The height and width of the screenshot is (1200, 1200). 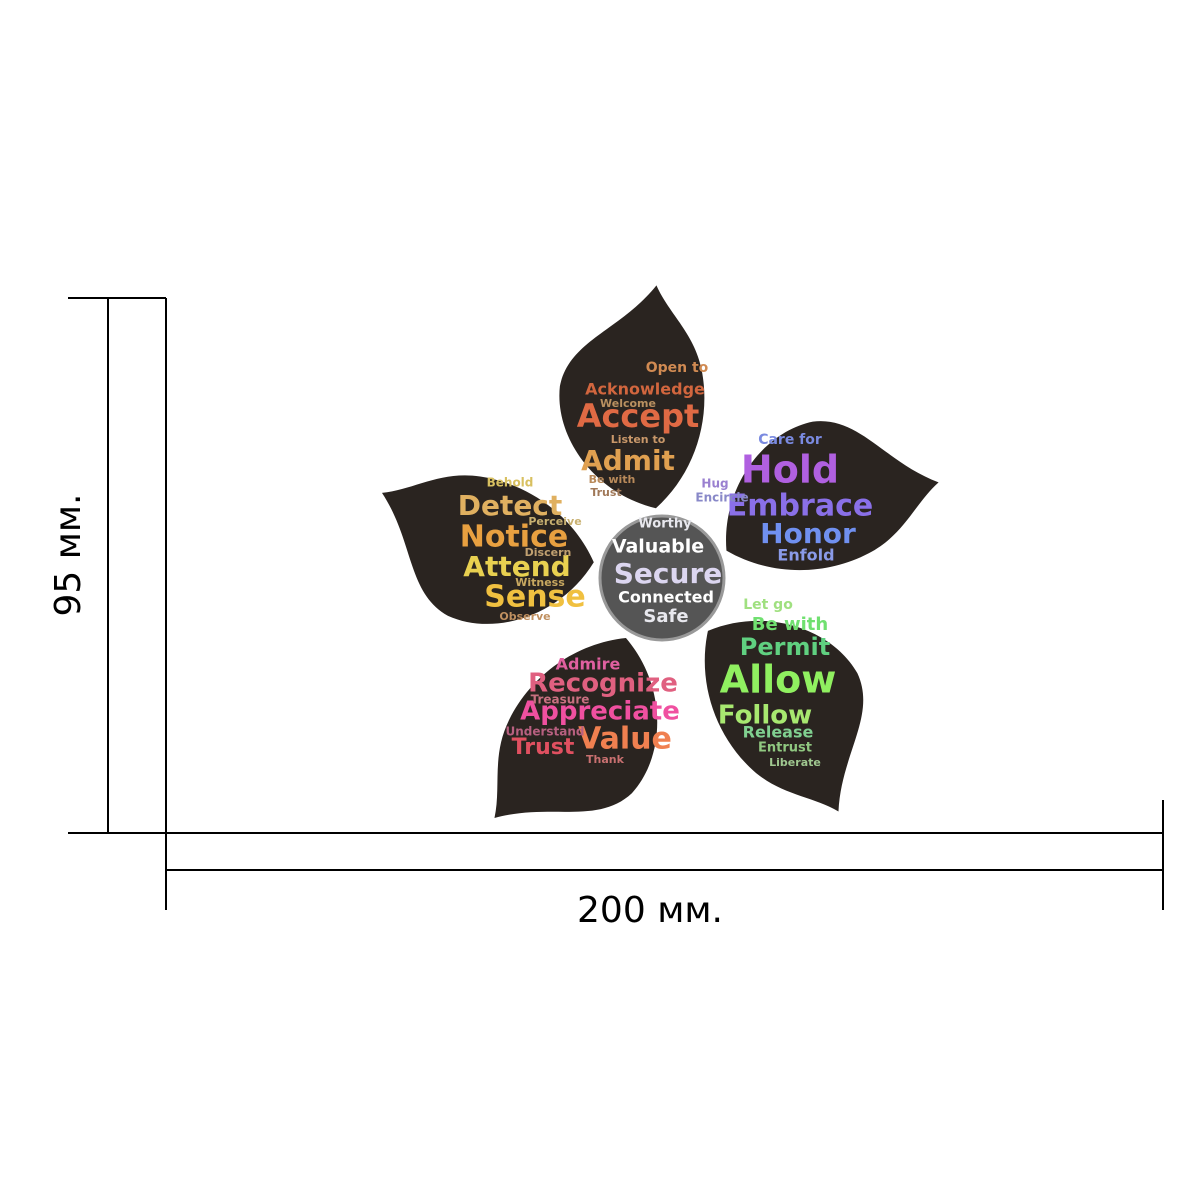 What do you see at coordinates (666, 597) in the screenshot?
I see `center-word: Connected` at bounding box center [666, 597].